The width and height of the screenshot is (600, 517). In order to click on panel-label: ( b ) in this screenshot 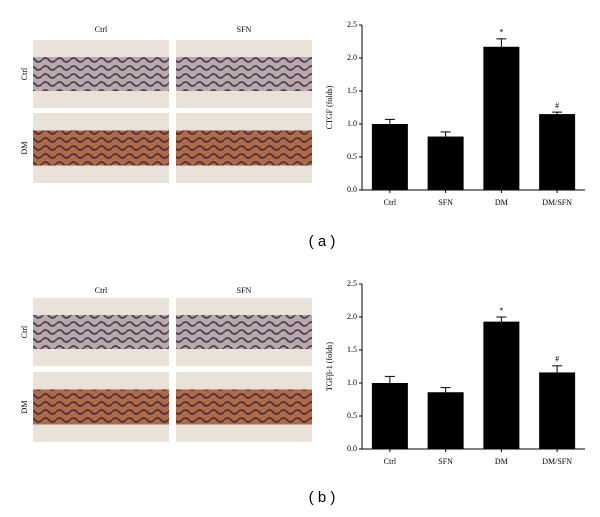, I will do `click(322, 497)`.